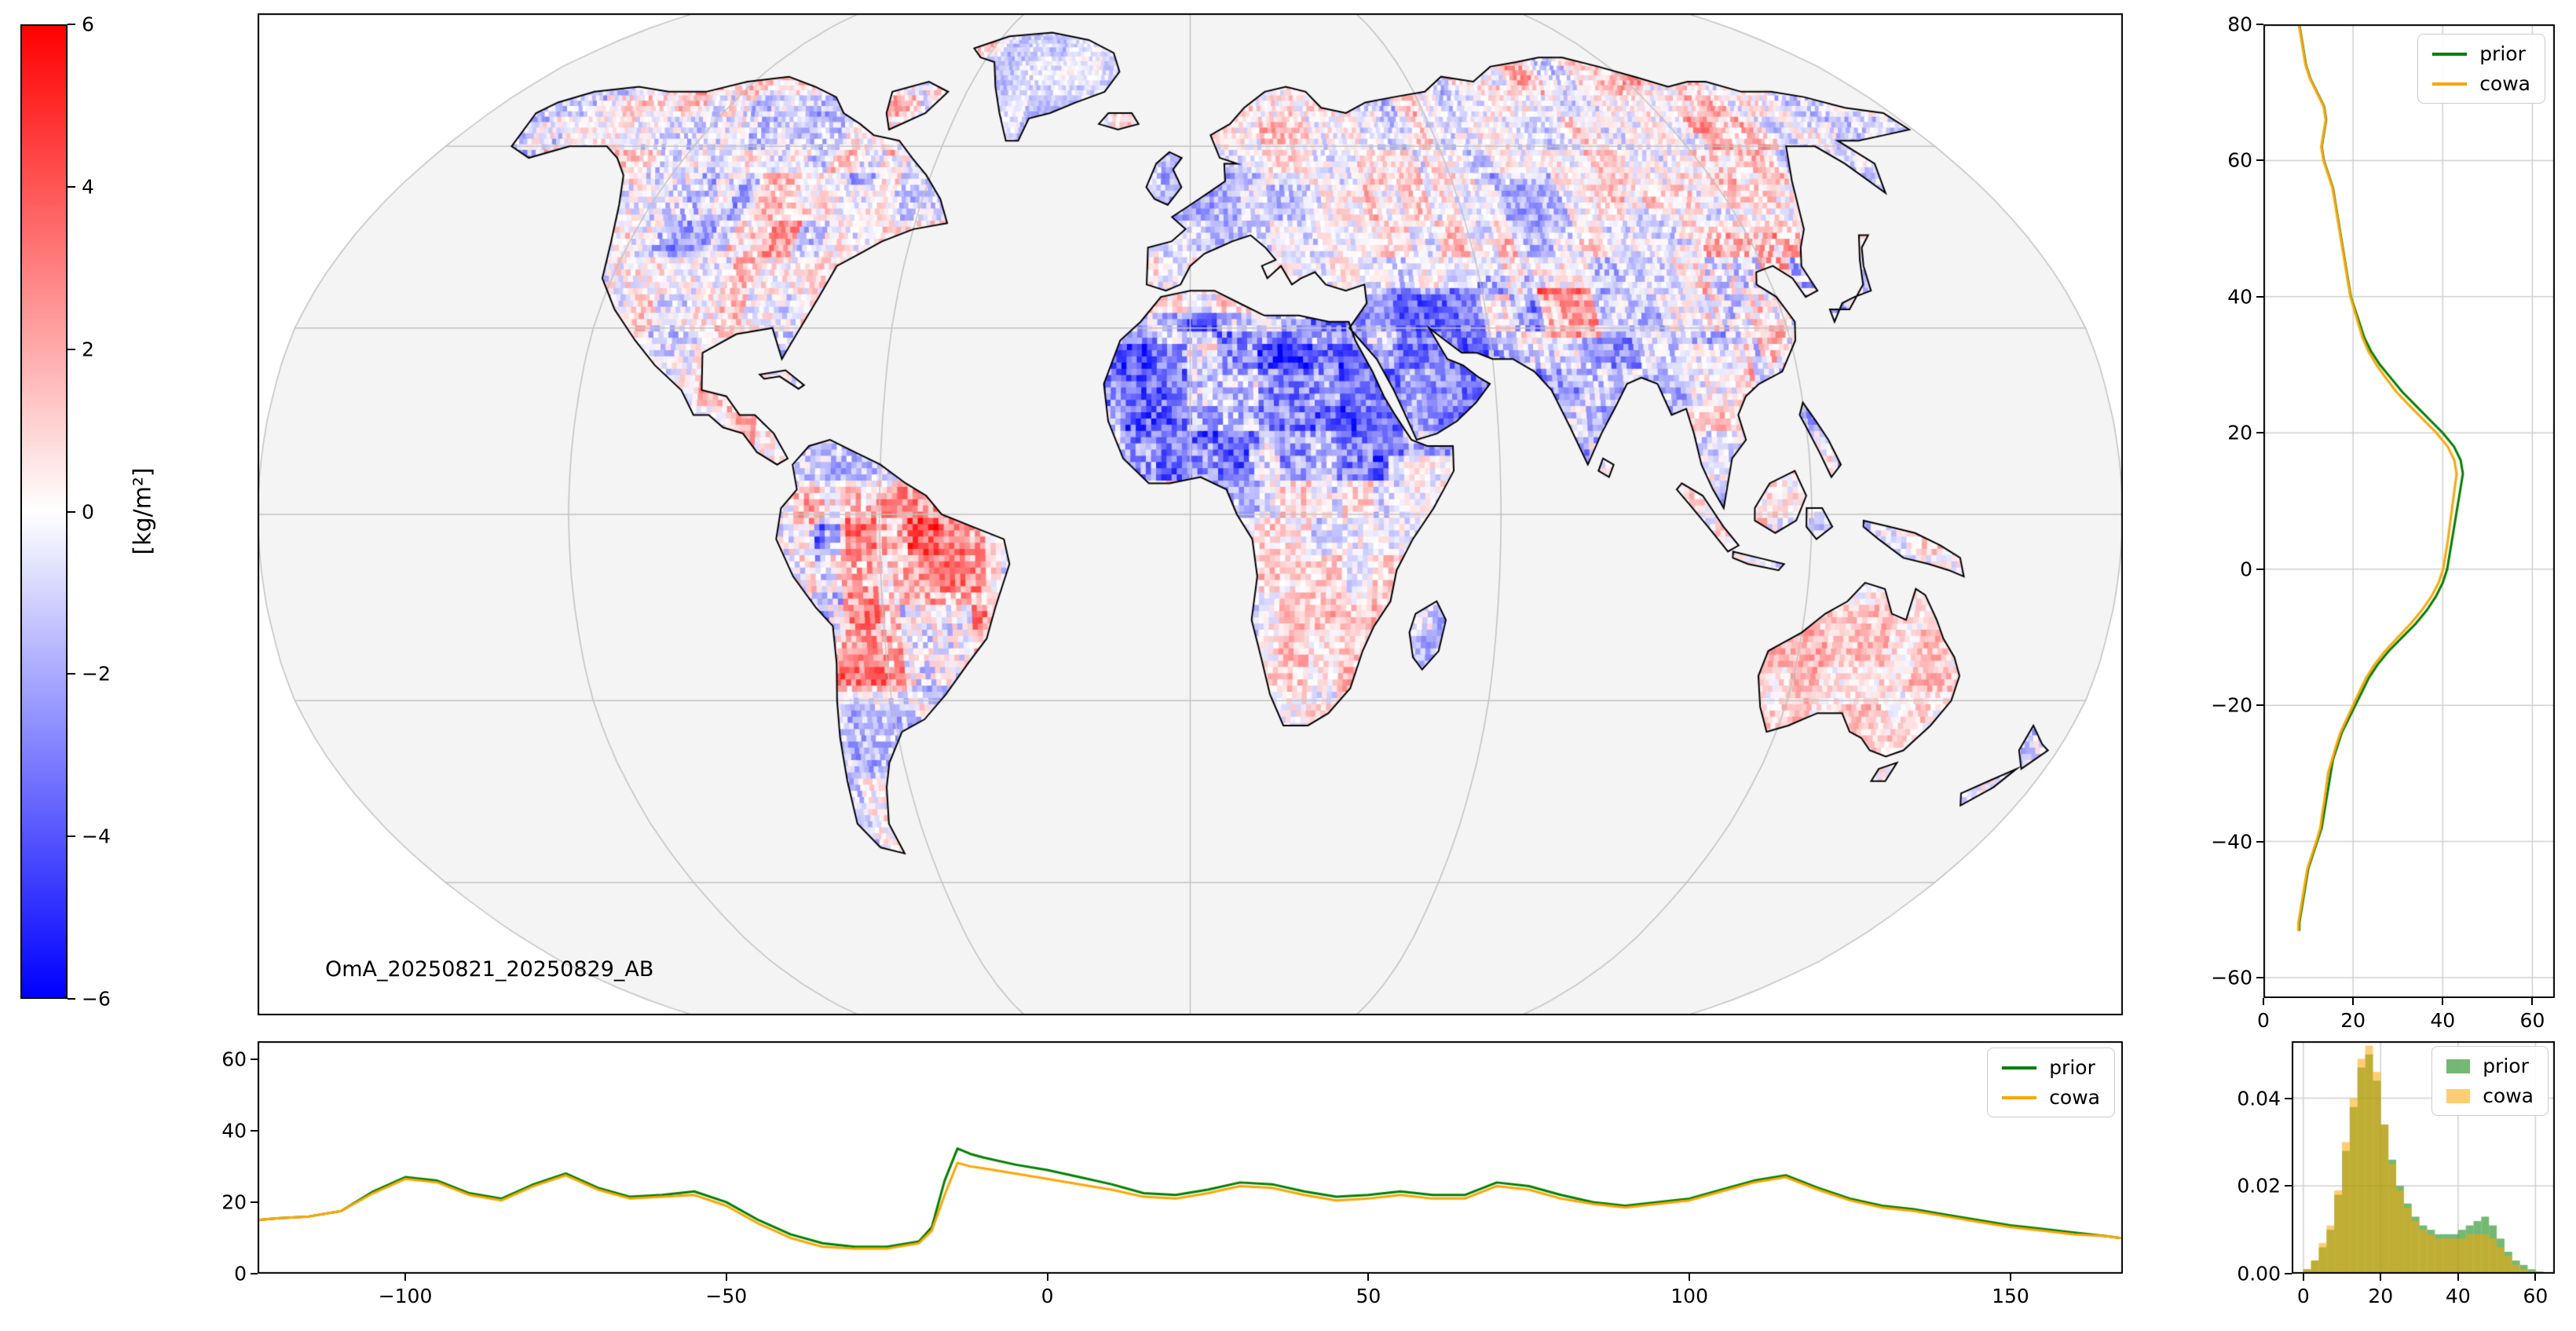 Image resolution: width=2576 pixels, height=1331 pixels. What do you see at coordinates (2459, 1066) in the screenshot?
I see `legend-patch-swatch-prior` at bounding box center [2459, 1066].